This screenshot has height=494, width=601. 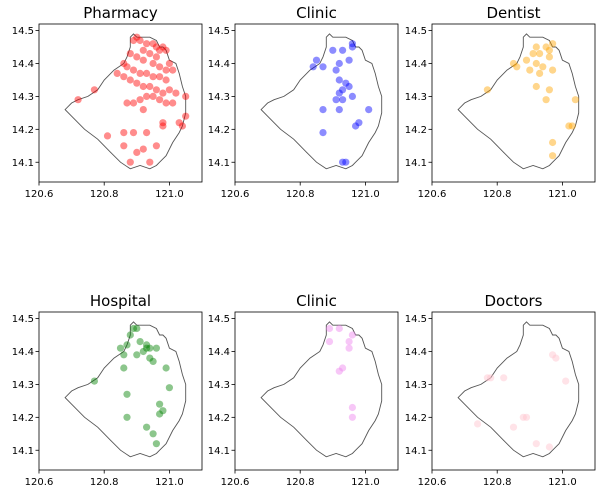 What do you see at coordinates (513, 13) in the screenshot?
I see `panel-title: Dentist` at bounding box center [513, 13].